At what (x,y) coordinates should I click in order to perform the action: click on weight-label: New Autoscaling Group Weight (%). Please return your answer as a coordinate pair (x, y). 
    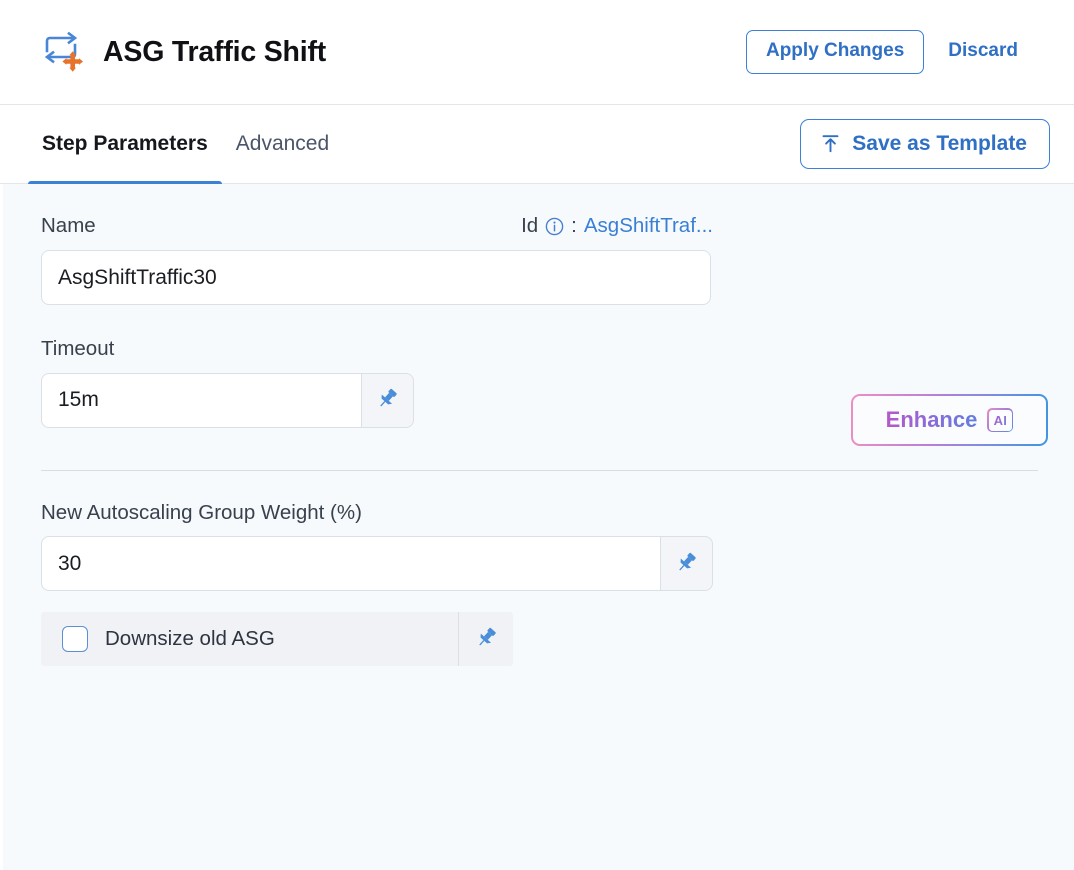
    Looking at the image, I should click on (201, 512).